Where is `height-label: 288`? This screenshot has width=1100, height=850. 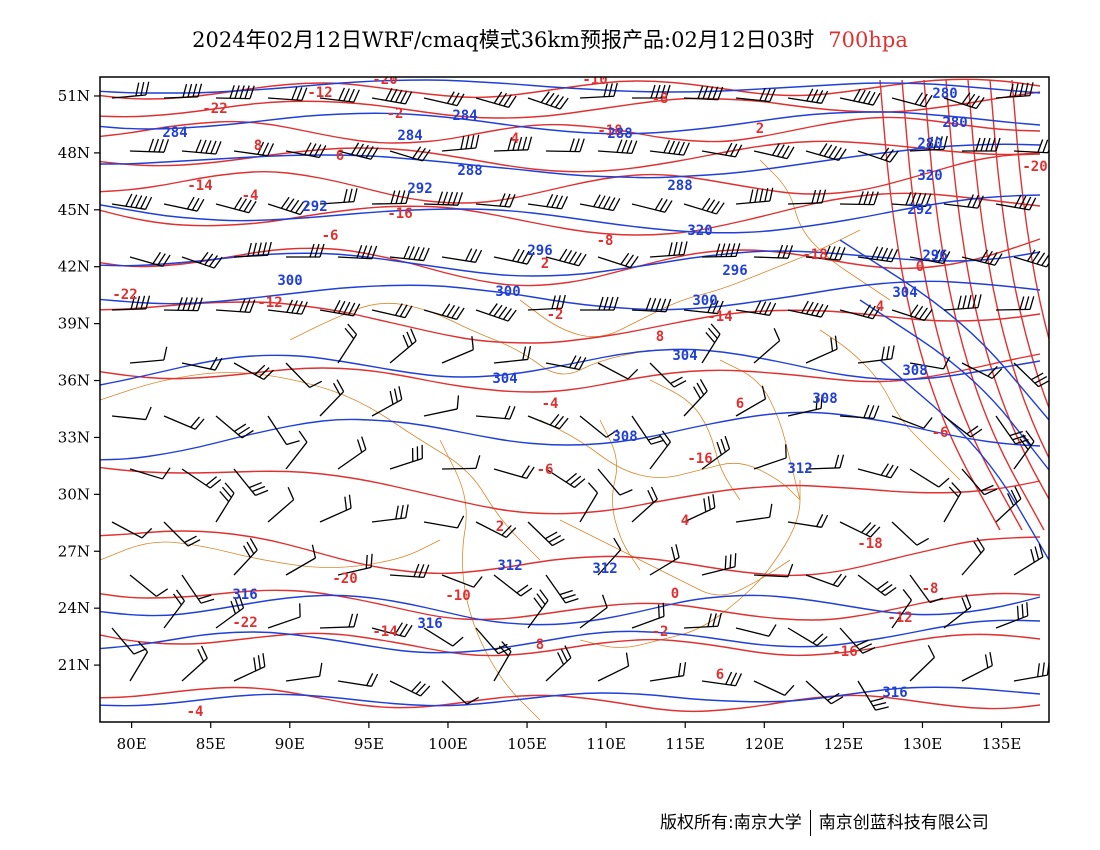
height-label: 288 is located at coordinates (469, 171).